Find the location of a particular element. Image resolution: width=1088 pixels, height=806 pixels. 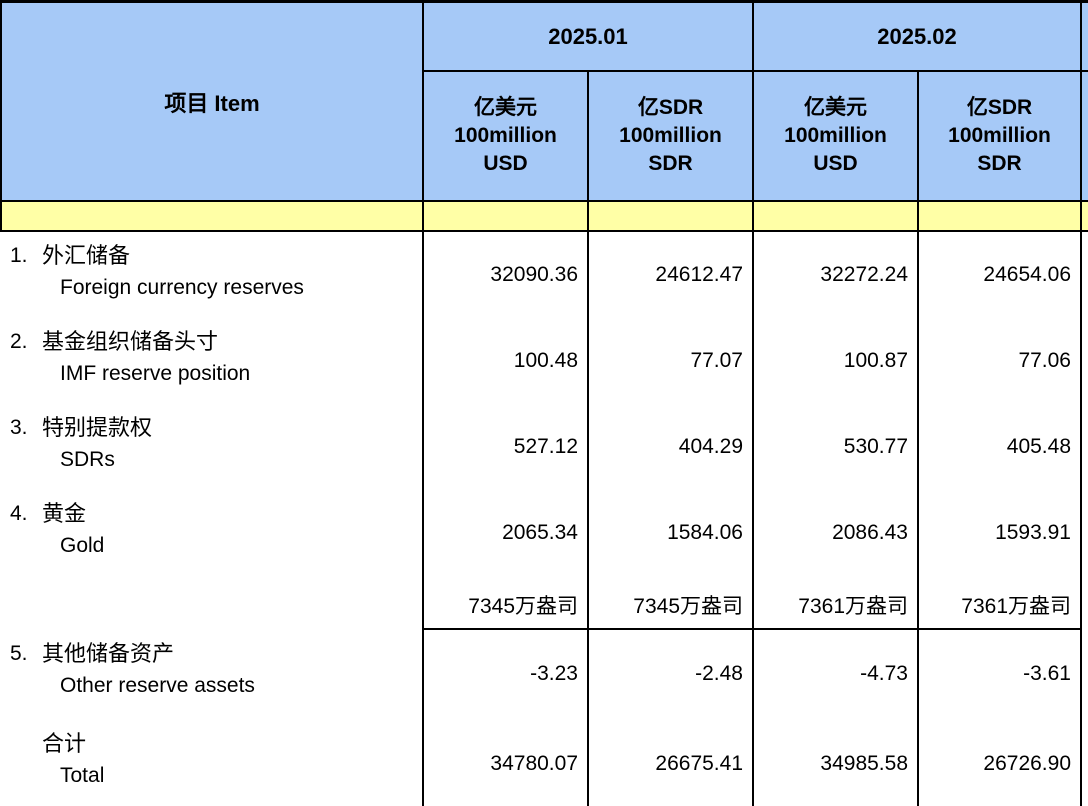

row-label-total: 合计 Total is located at coordinates (211, 762).